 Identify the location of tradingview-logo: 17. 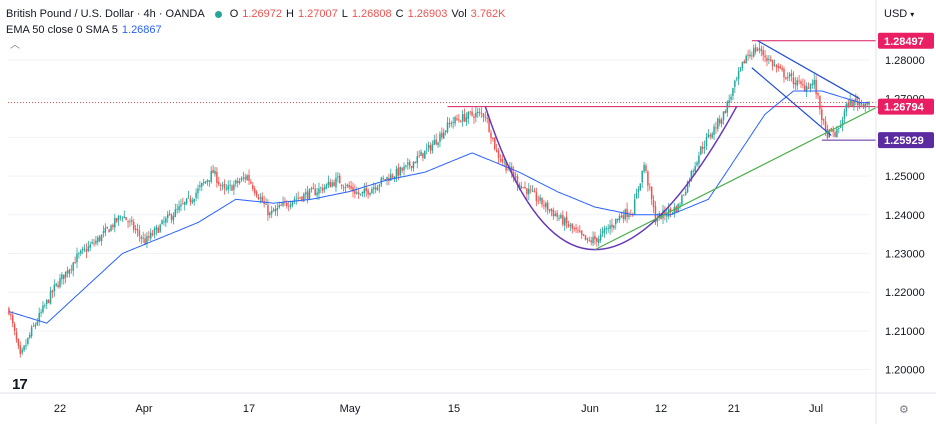
(20, 384).